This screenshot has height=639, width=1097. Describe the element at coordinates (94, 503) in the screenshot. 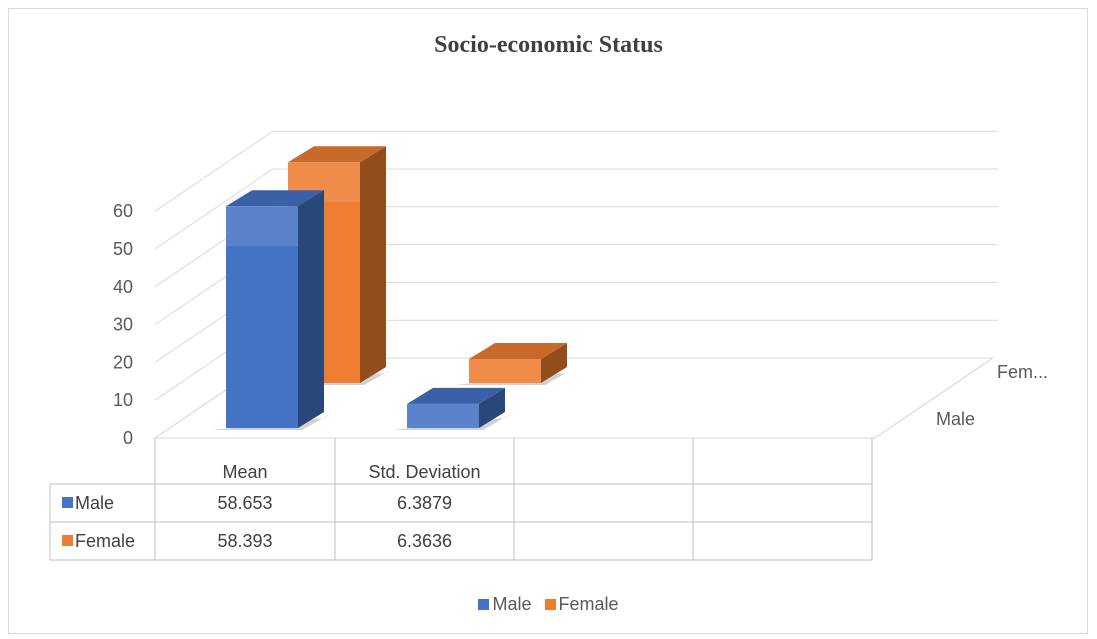

I see `table-row-label: Male` at that location.